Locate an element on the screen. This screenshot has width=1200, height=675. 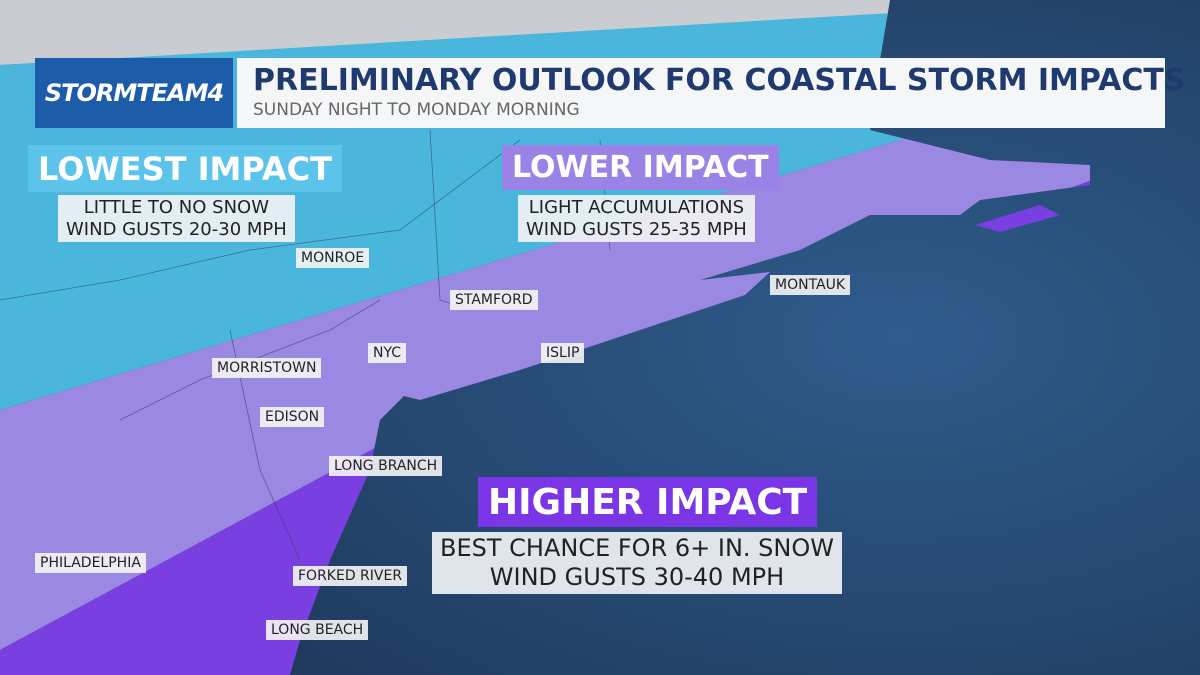
city-label: LONG BEACH is located at coordinates (317, 630).